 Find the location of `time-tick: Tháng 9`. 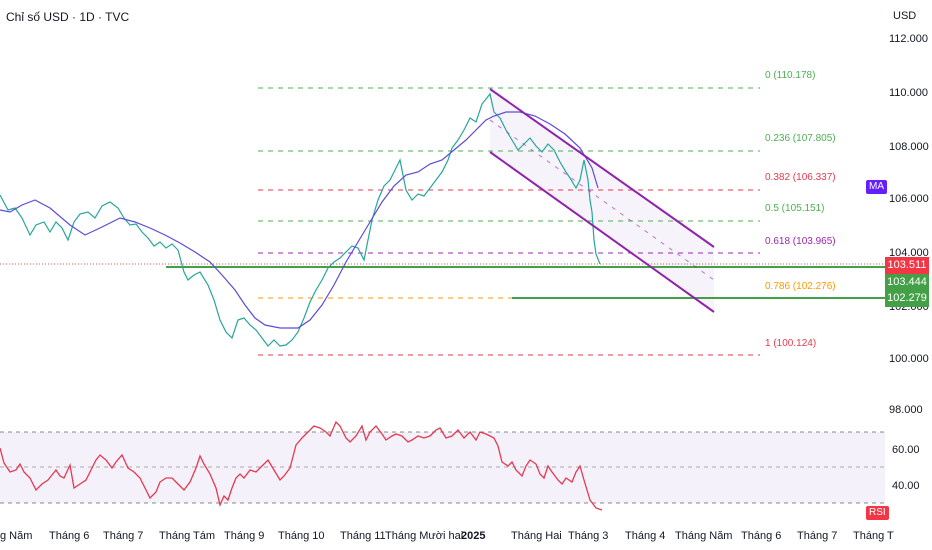

time-tick: Tháng 9 is located at coordinates (244, 536).